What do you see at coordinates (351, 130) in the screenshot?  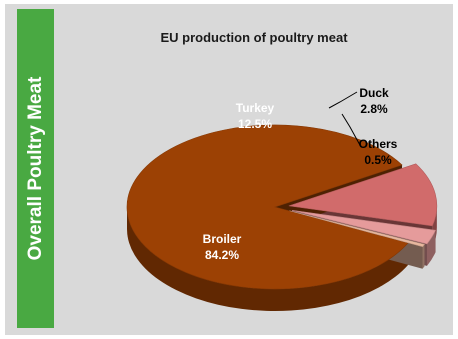 I see `others-leader-line` at bounding box center [351, 130].